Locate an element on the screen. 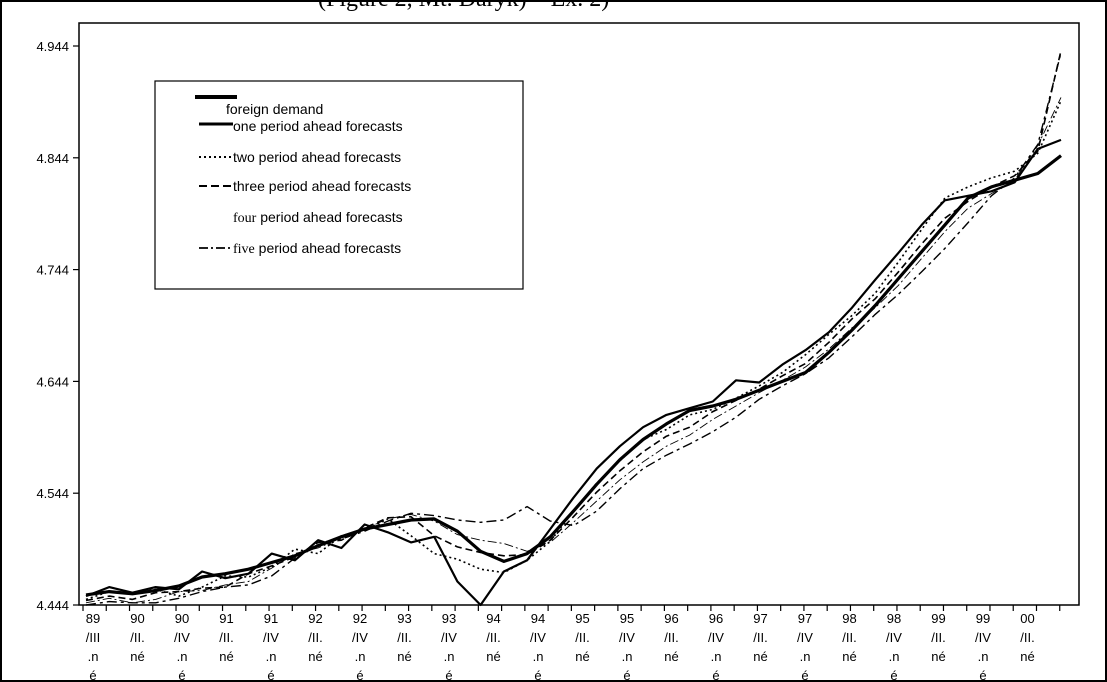  legend-label-four-rest: period ahead forecasts is located at coordinates (329, 217).